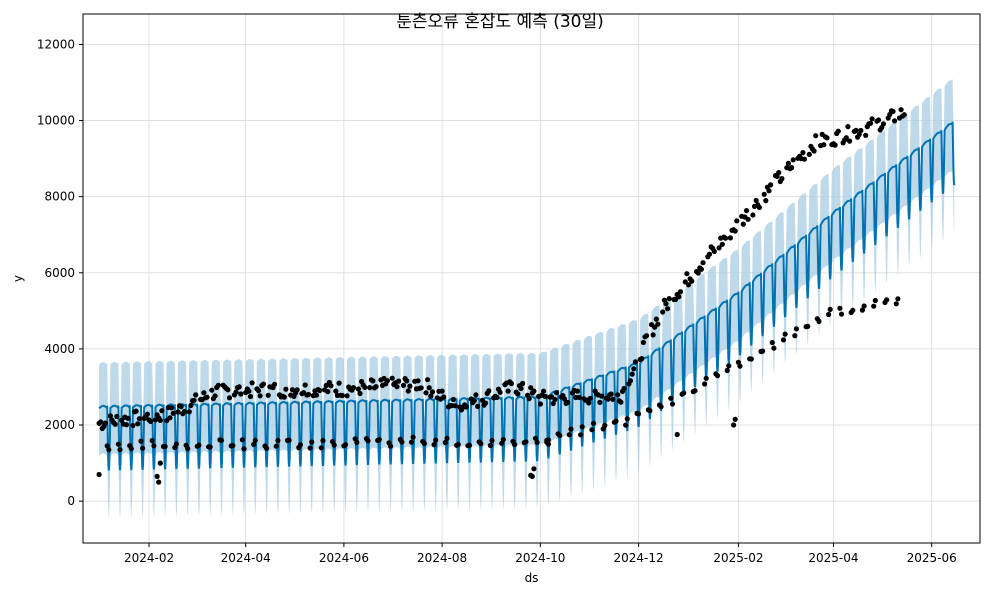 The width and height of the screenshot is (1000, 604). I want to click on chart-title: 툰츤오류 혼잡도 예측 (30일), so click(500, 22).